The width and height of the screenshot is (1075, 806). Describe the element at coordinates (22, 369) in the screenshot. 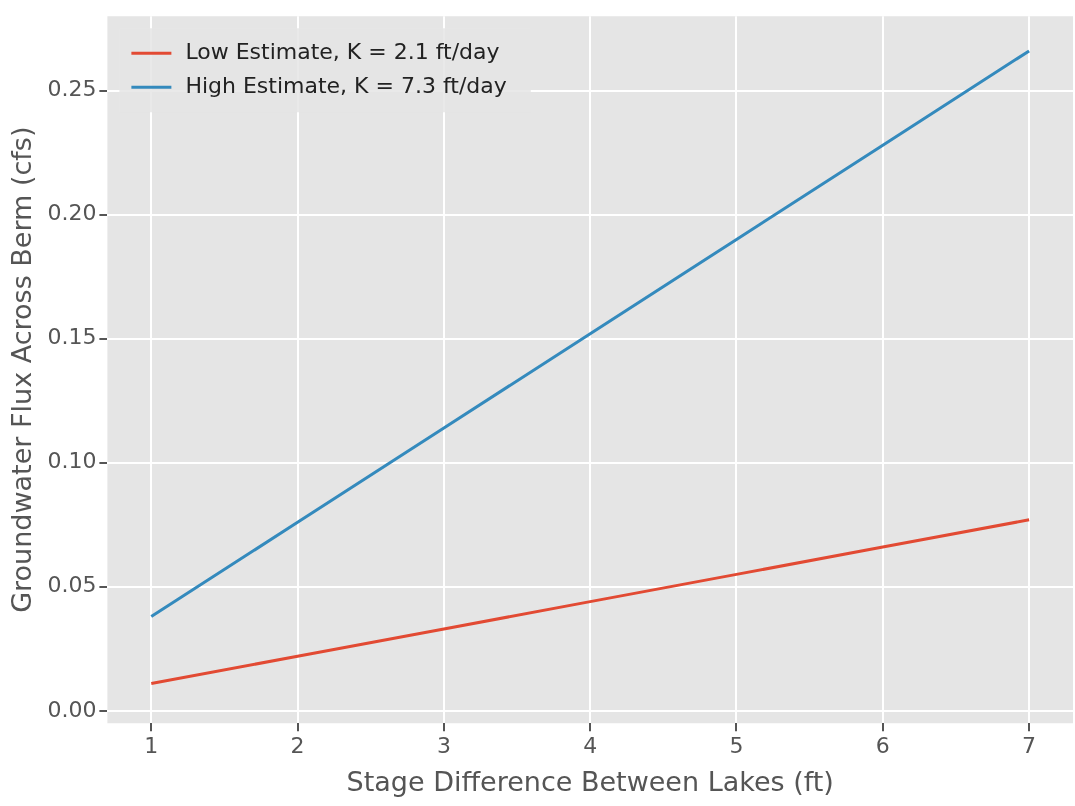

I see `y-axis-title: Groundwater Flux Across Berm (cfs)` at that location.